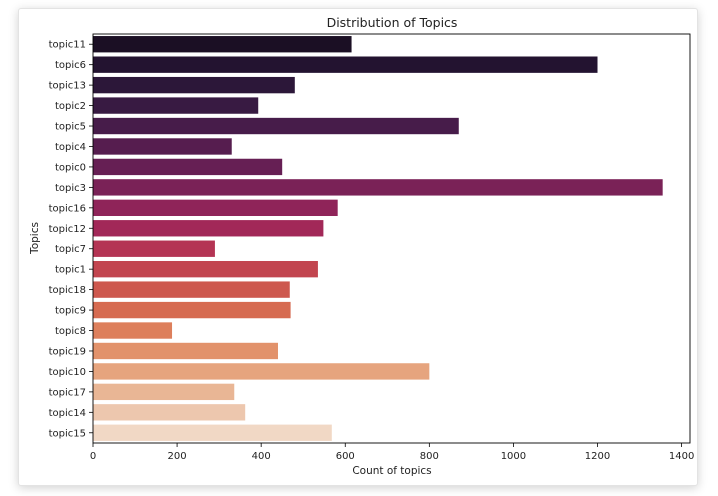  I want to click on y-tick-label: topic13, so click(67, 86).